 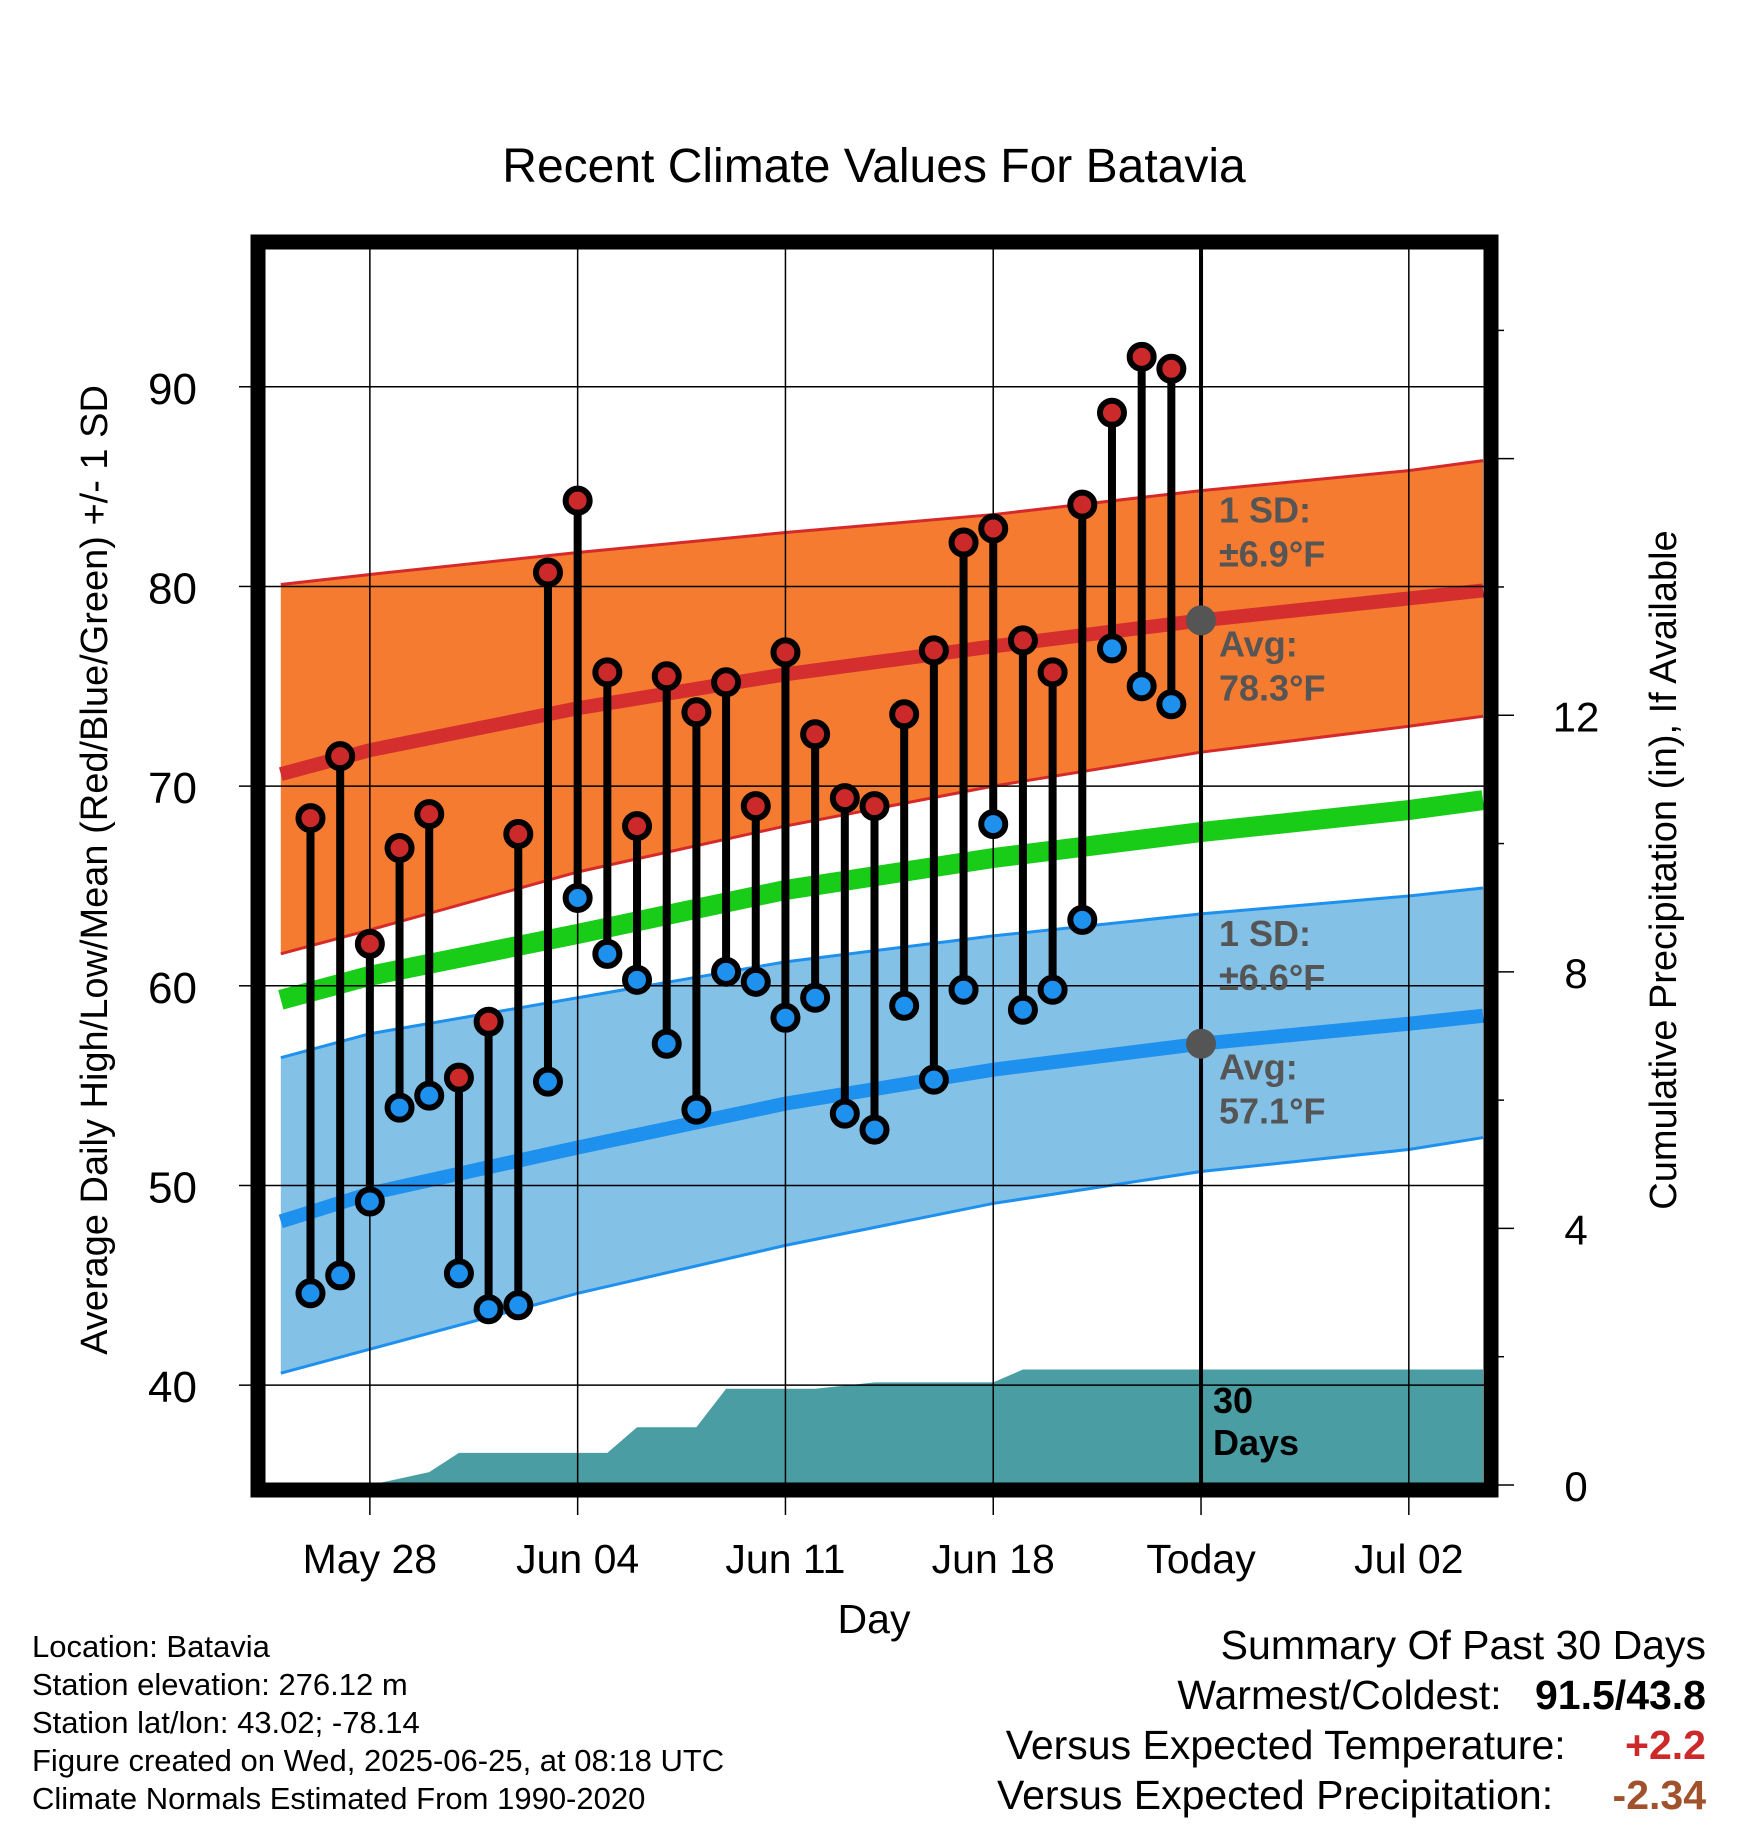 What do you see at coordinates (172, 588) in the screenshot?
I see `y-tick-label: 80` at bounding box center [172, 588].